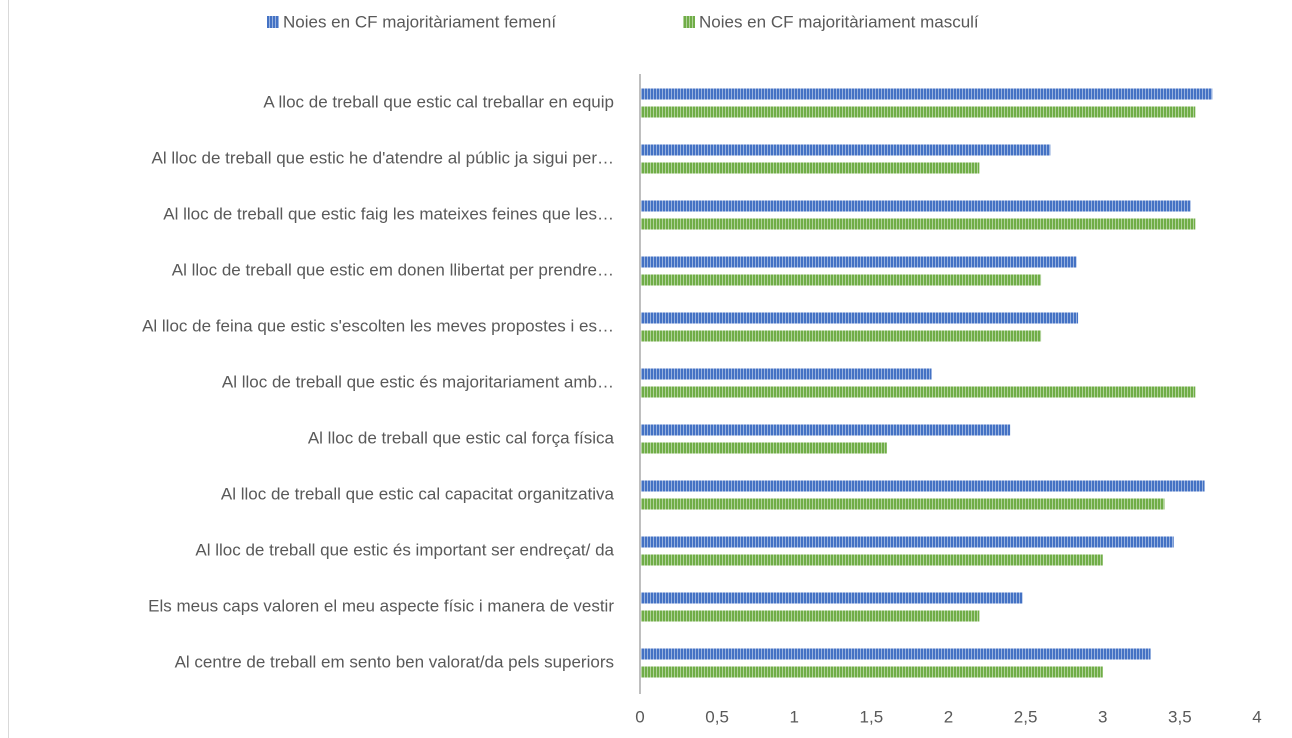 This screenshot has width=1292, height=738. I want to click on x-tick-label: 0,5, so click(717, 716).